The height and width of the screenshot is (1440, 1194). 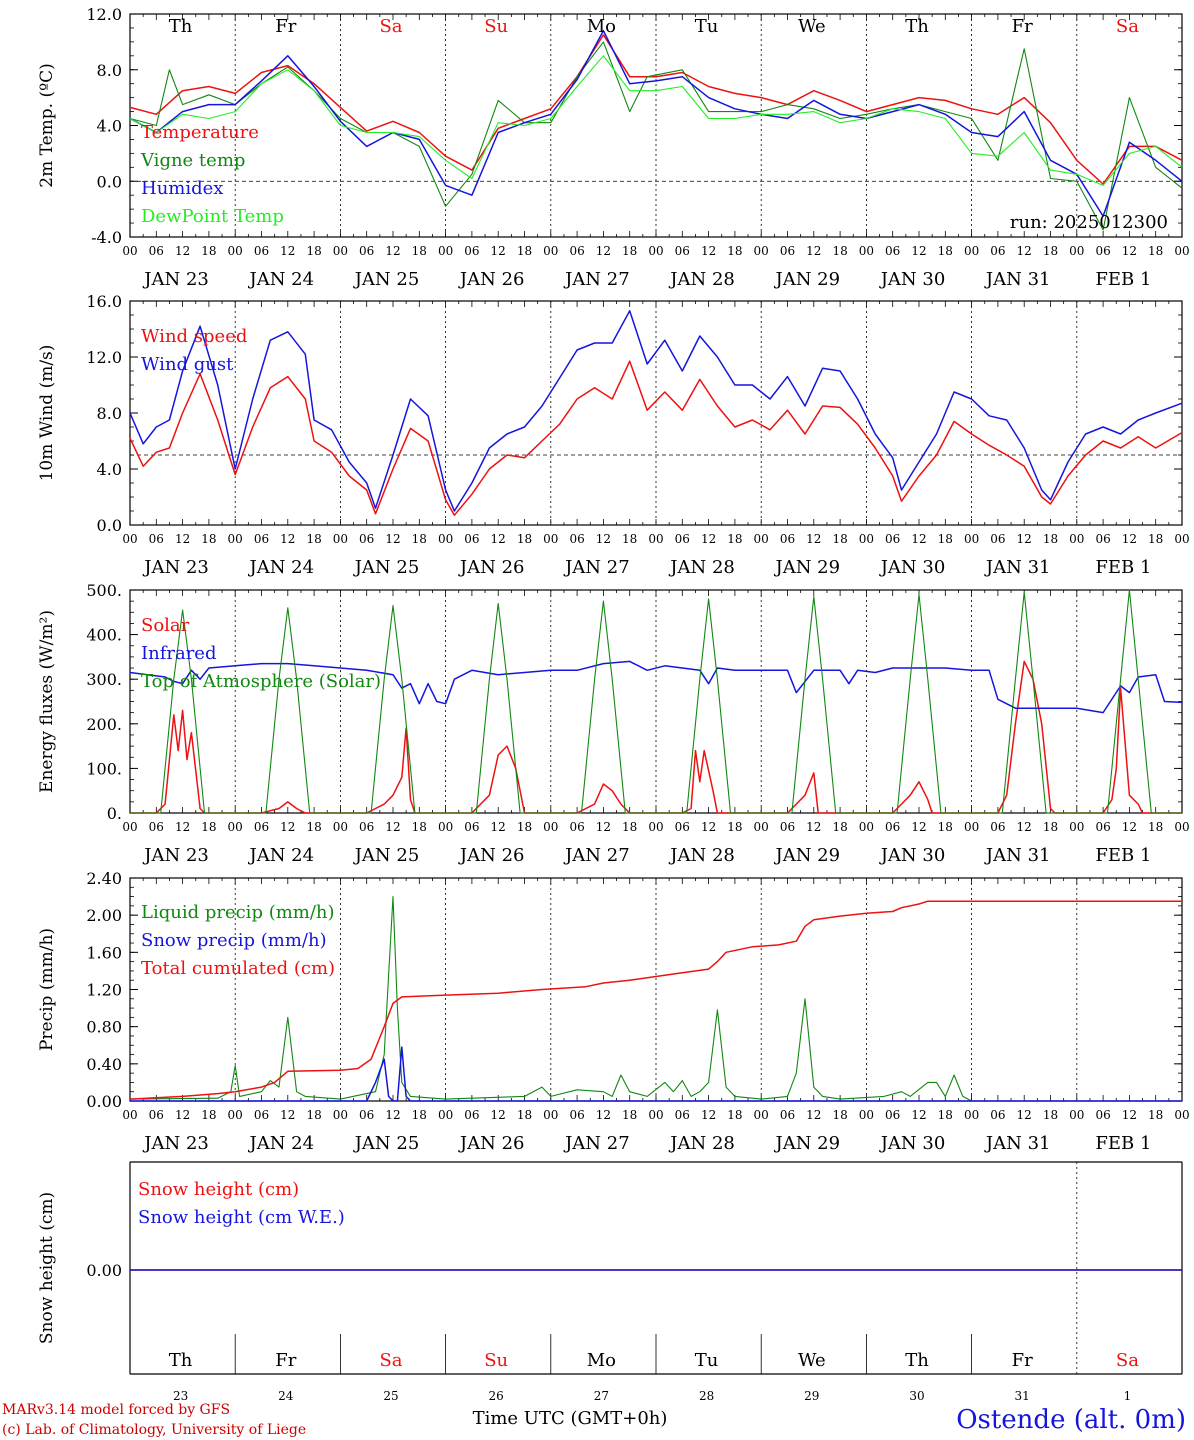 I want to click on legend-entry: DewPoint Temp, so click(x=212, y=216).